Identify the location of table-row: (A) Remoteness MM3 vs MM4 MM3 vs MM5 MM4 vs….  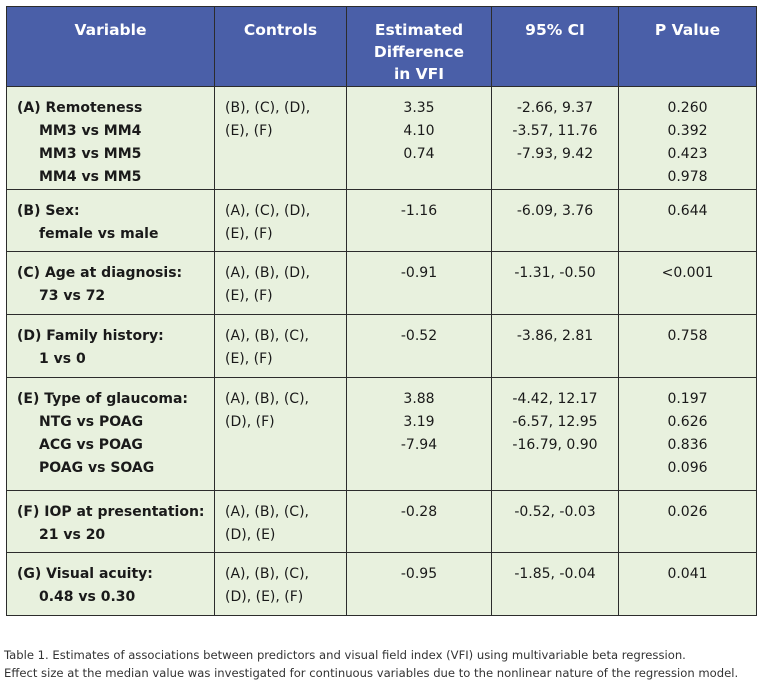
(381, 138).